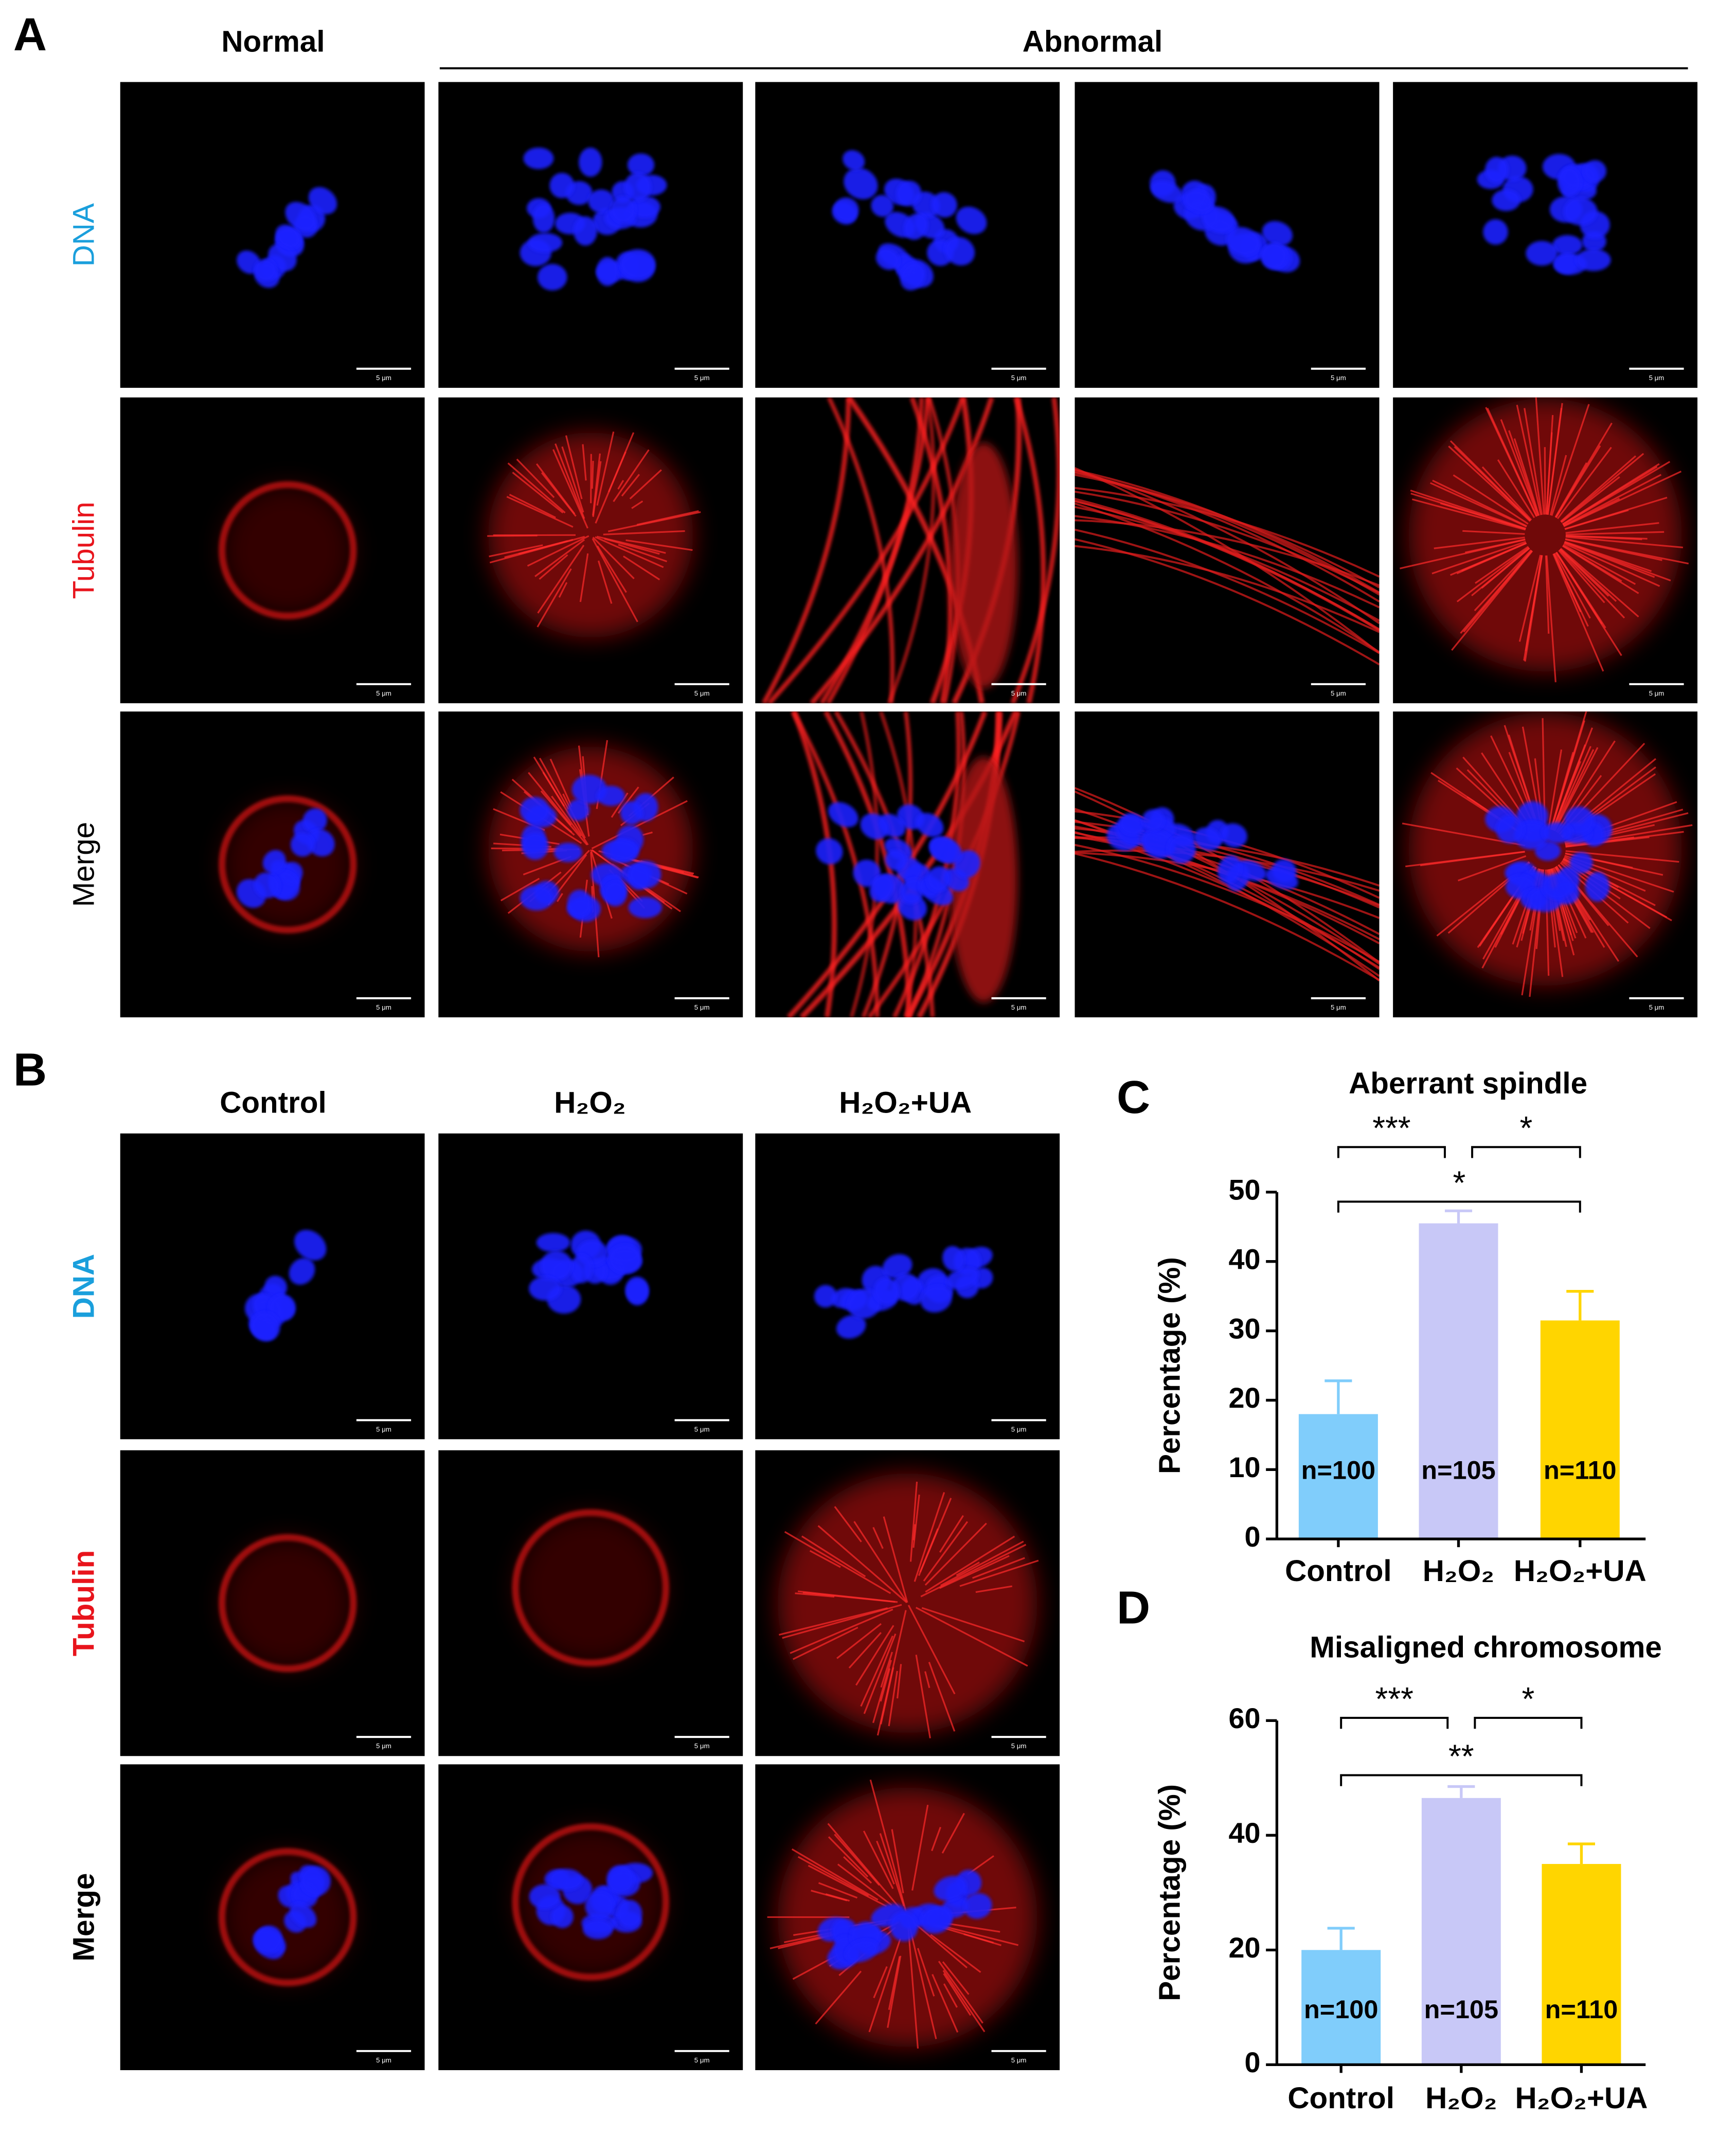 The image size is (1736, 2136). I want to click on panel-label: B, so click(30, 1070).